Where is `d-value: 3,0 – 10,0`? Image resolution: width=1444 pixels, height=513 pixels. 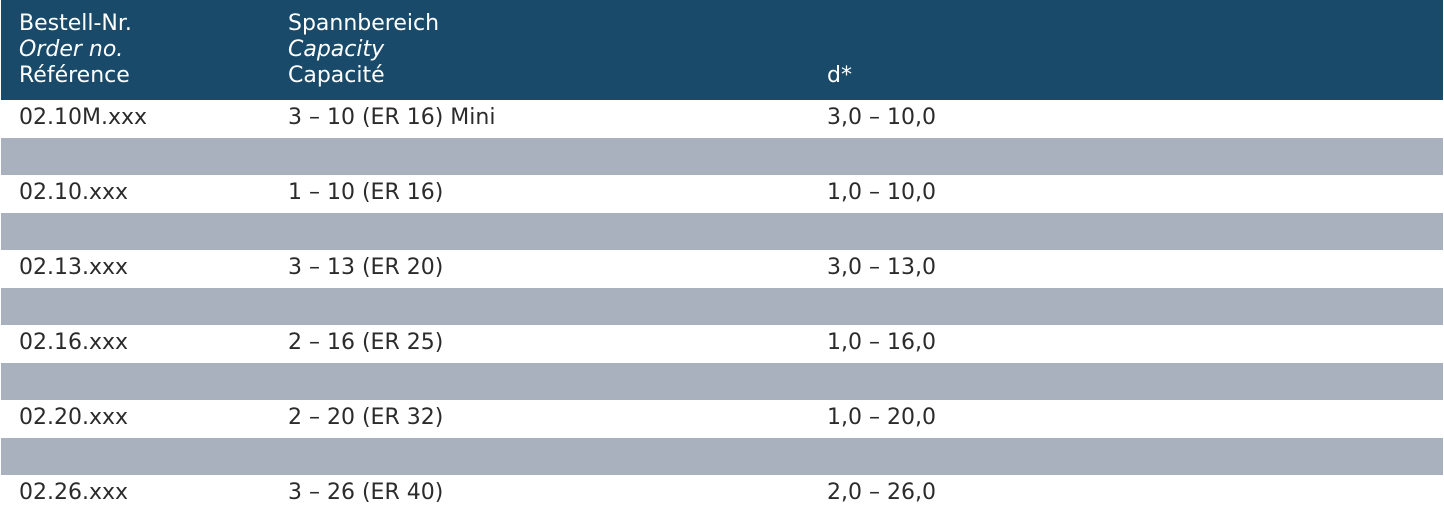 d-value: 3,0 – 10,0 is located at coordinates (881, 117).